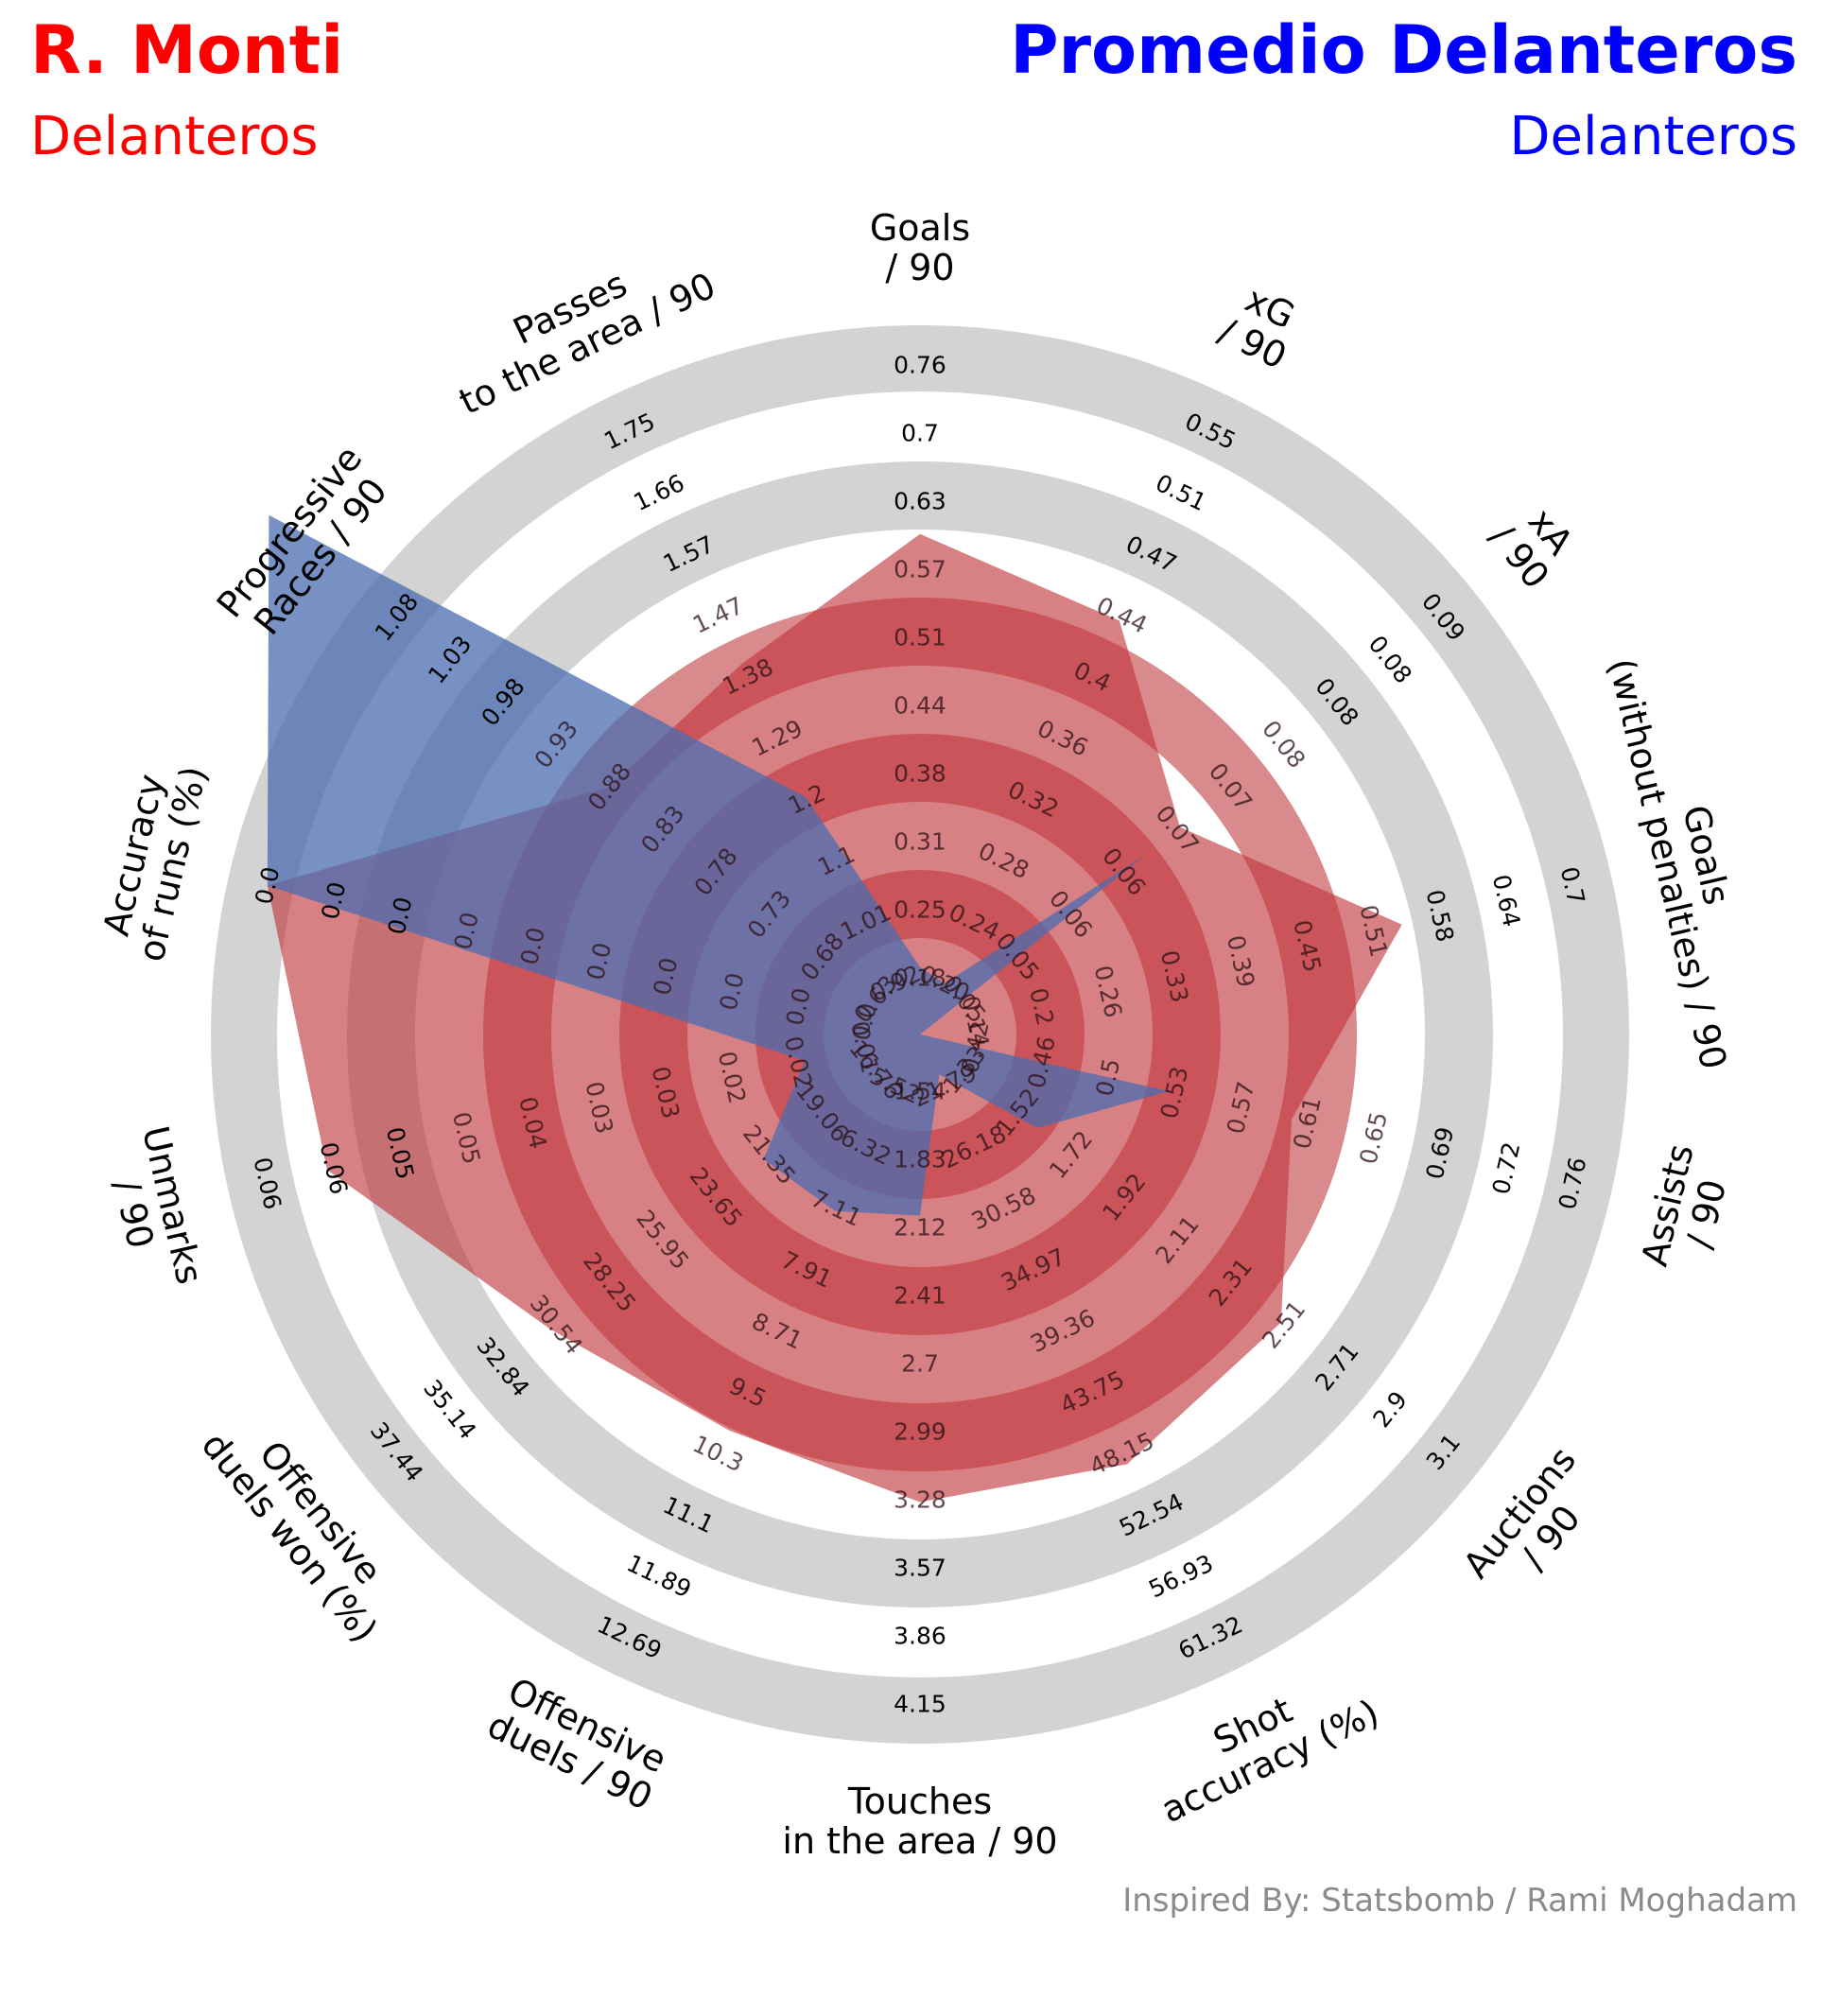 This screenshot has height=2016, width=1840. I want to click on axis-label: xA/ 90, so click(1531, 549).